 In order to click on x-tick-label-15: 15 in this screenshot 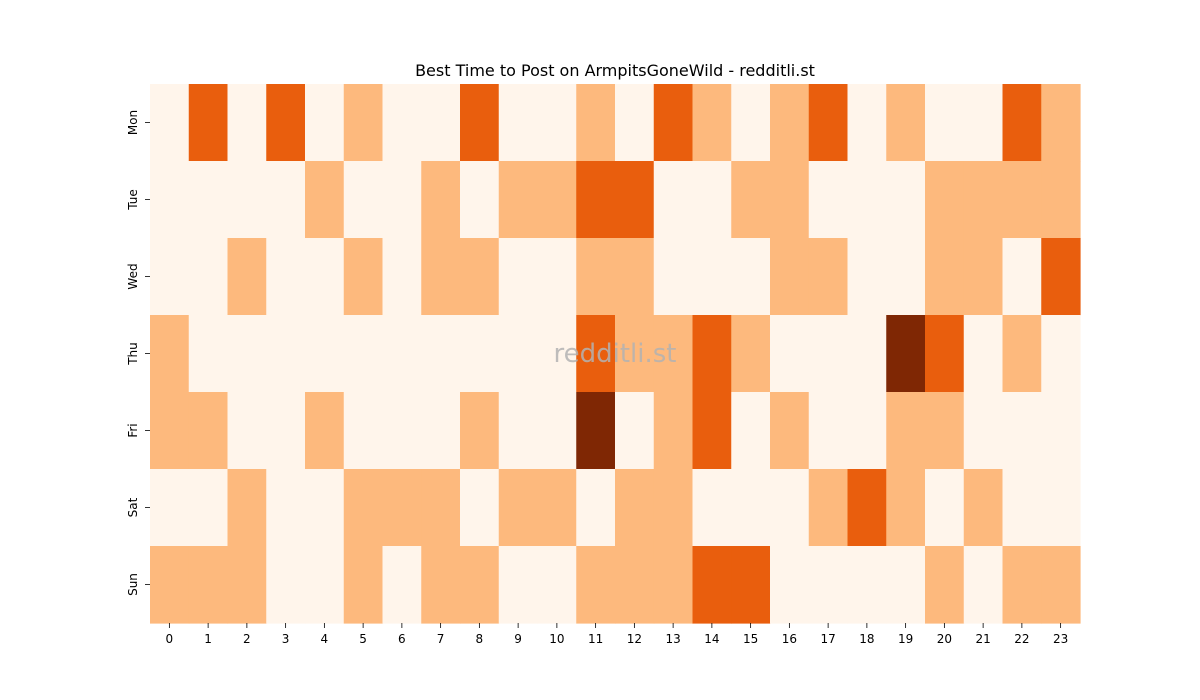, I will do `click(750, 639)`.